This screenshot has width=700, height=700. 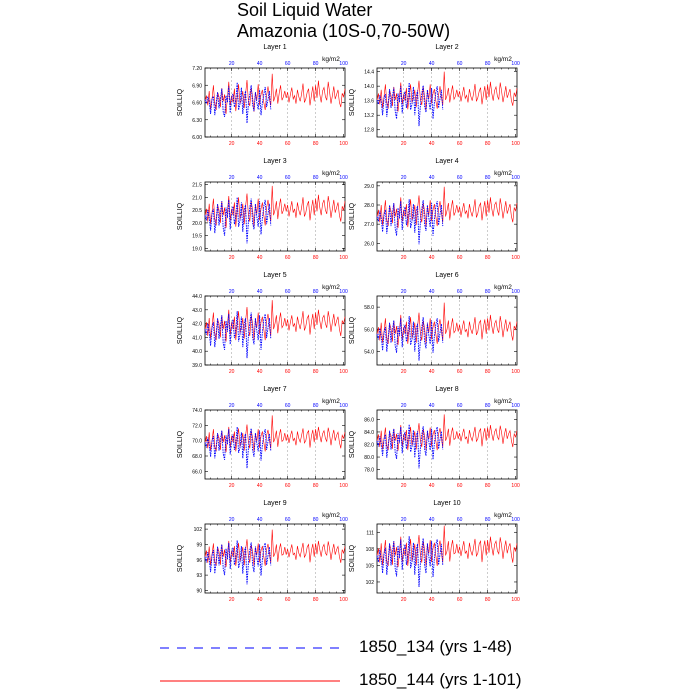 I want to click on y-tick-label: 80.0, so click(x=369, y=458).